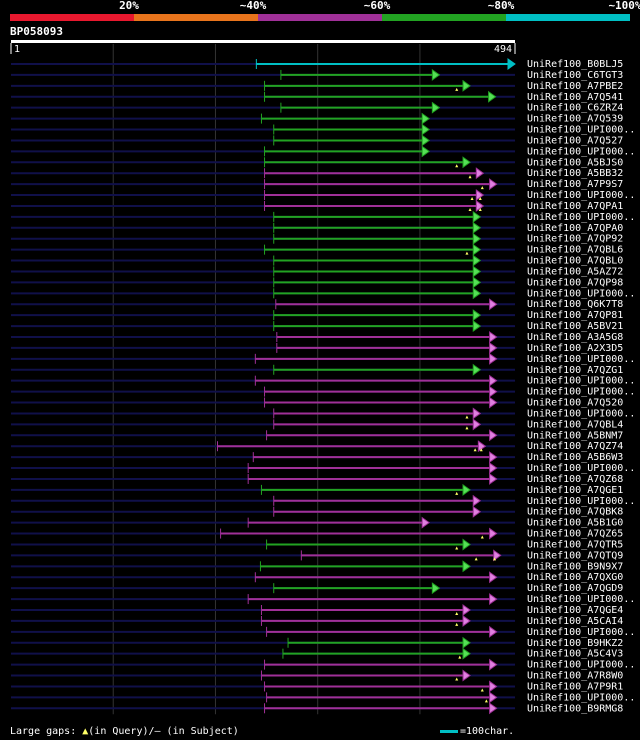 The height and width of the screenshot is (740, 640). What do you see at coordinates (253, 6) in the screenshot?
I see `identity-scale-label: ~40%` at bounding box center [253, 6].